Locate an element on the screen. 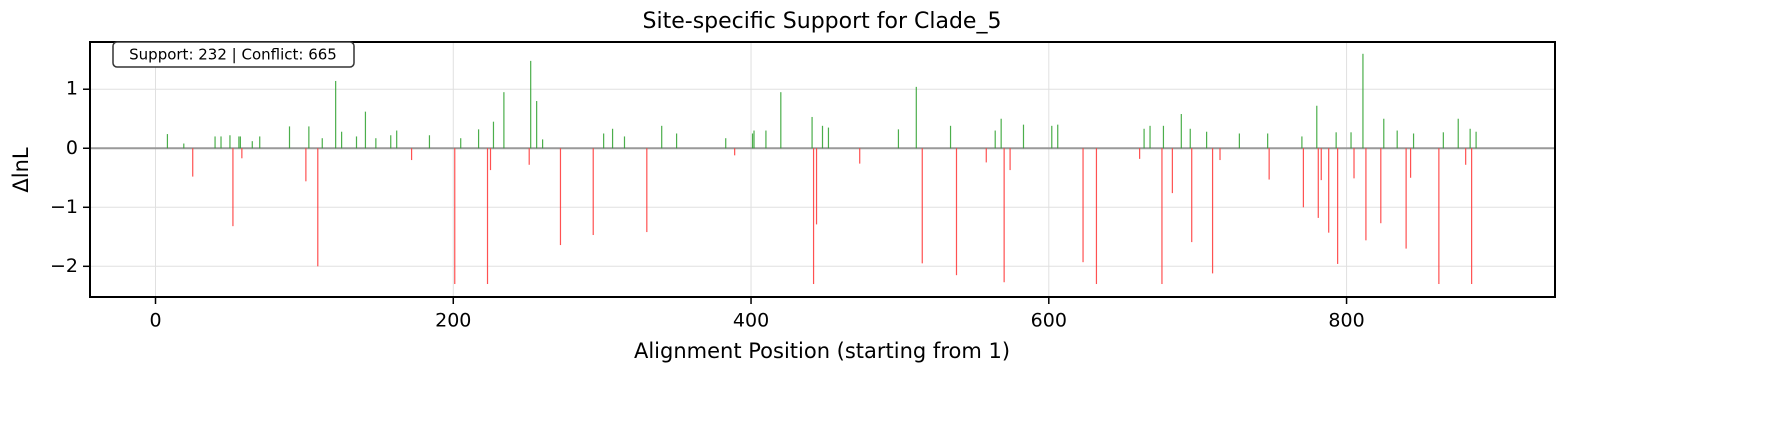  annotation-text: Support: 232 | Conflict: 665 is located at coordinates (233, 55).